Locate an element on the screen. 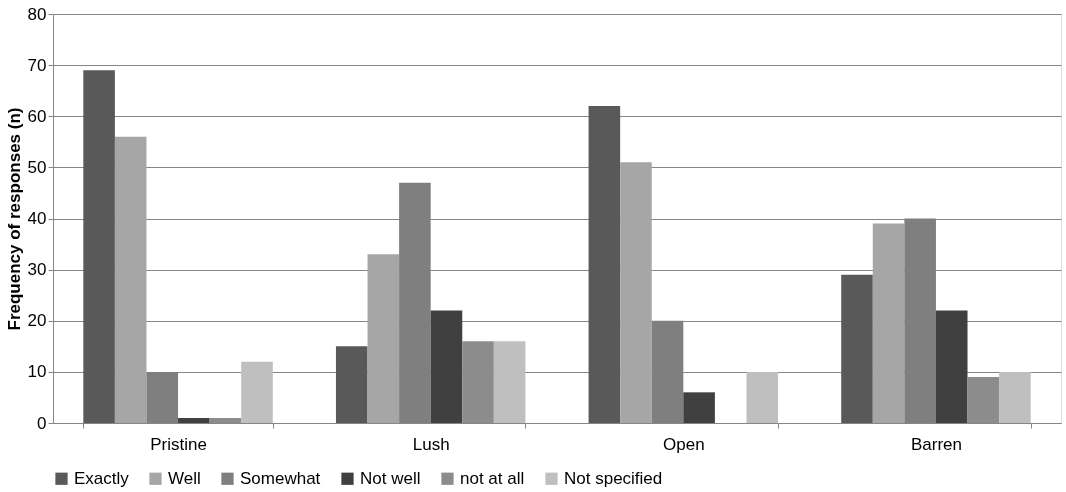  x-tick-label: Barren is located at coordinates (936, 444).